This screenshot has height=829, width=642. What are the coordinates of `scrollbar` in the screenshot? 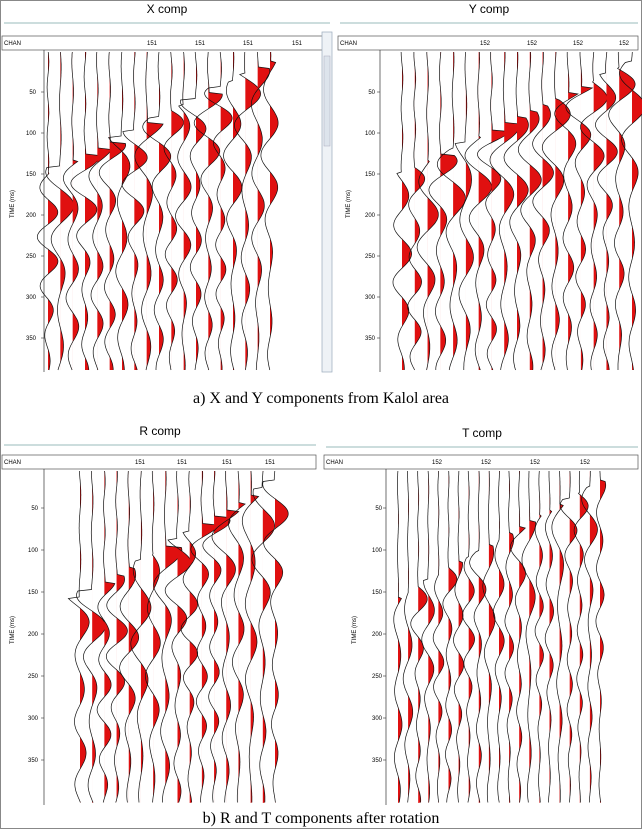 It's located at (327, 202).